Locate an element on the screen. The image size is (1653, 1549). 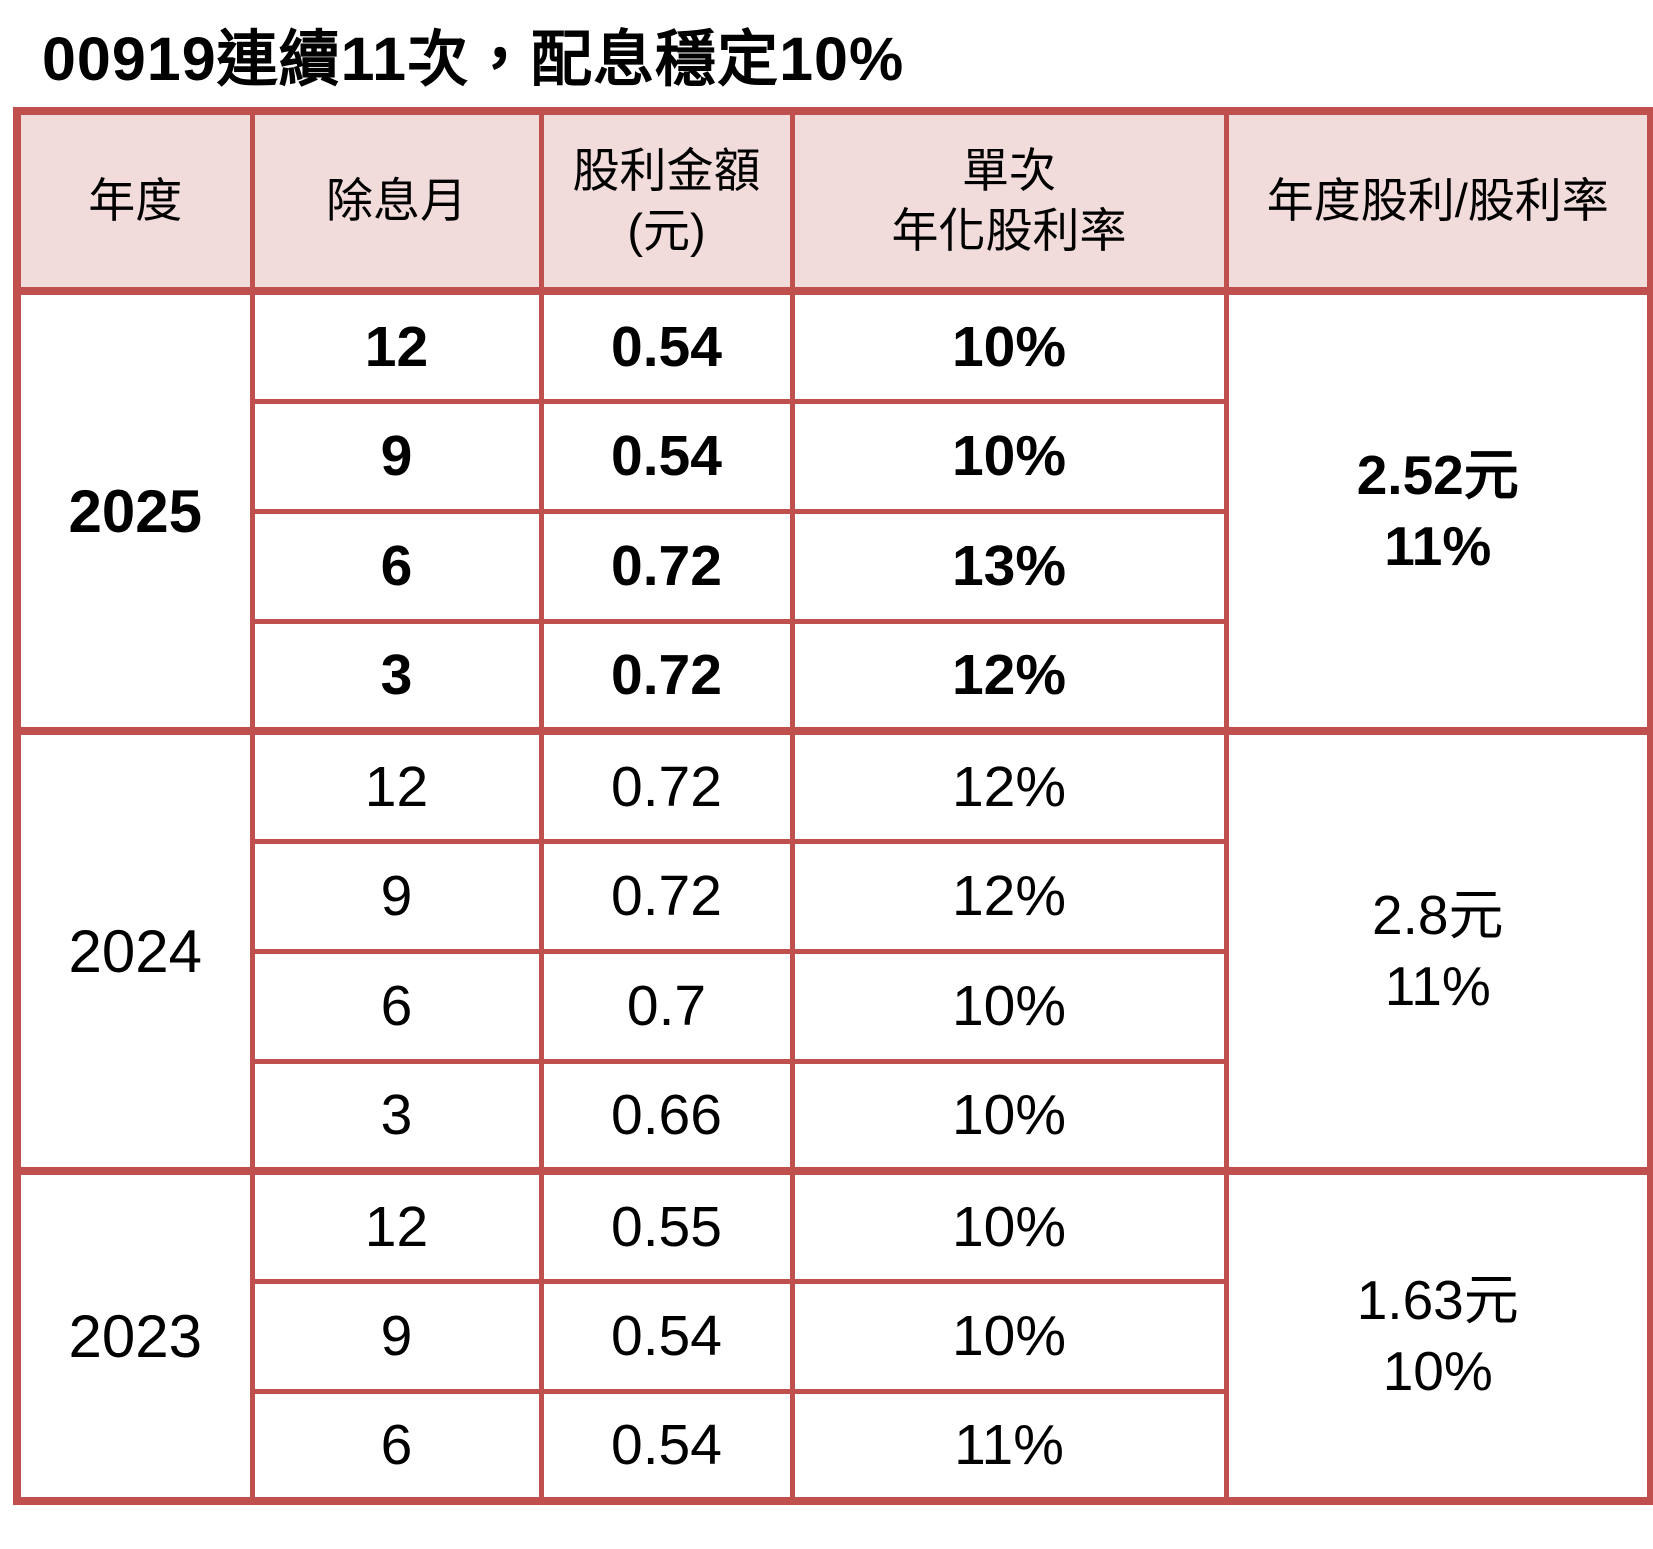
annual-summary: 1.63元 10% is located at coordinates (1438, 1335).